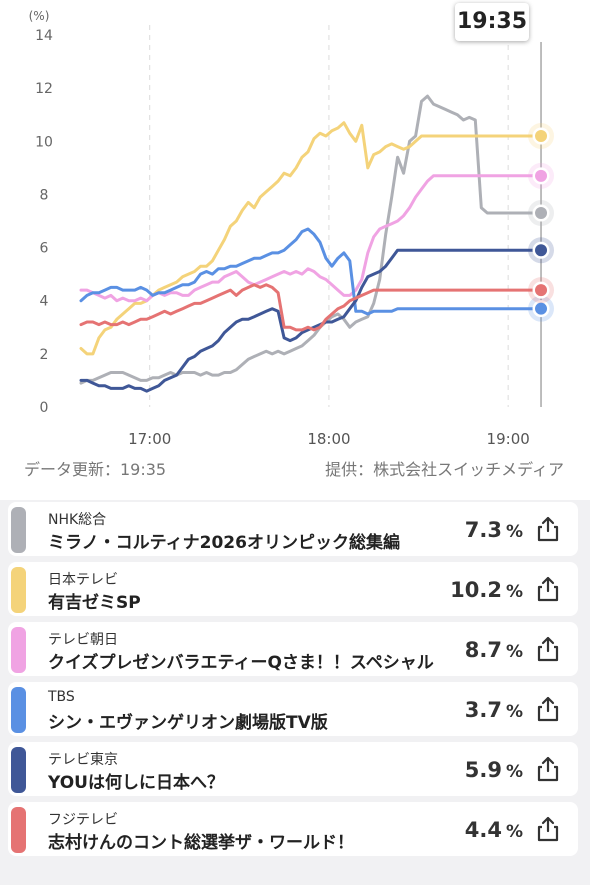 The height and width of the screenshot is (885, 590). What do you see at coordinates (493, 710) in the screenshot?
I see `rating-value: 3.7%` at bounding box center [493, 710].